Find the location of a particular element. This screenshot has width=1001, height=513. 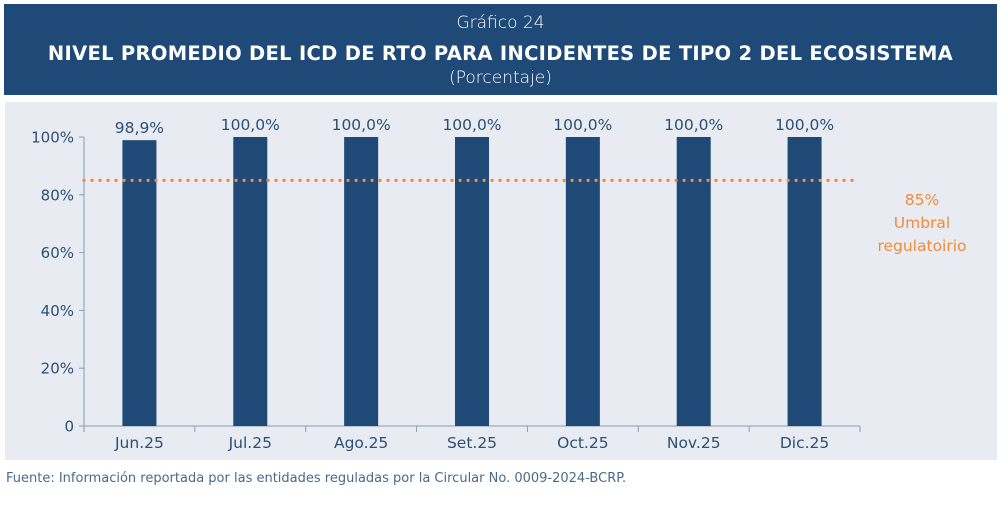

x-tick-label: Dic.25 is located at coordinates (804, 443).